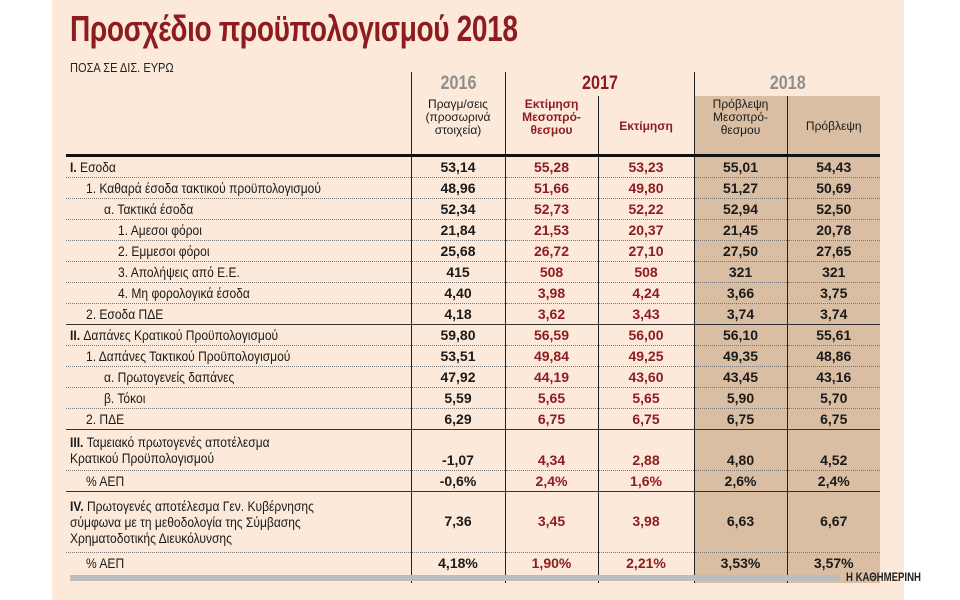 The height and width of the screenshot is (600, 960). I want to click on value-cell: 53,23, so click(645, 166).